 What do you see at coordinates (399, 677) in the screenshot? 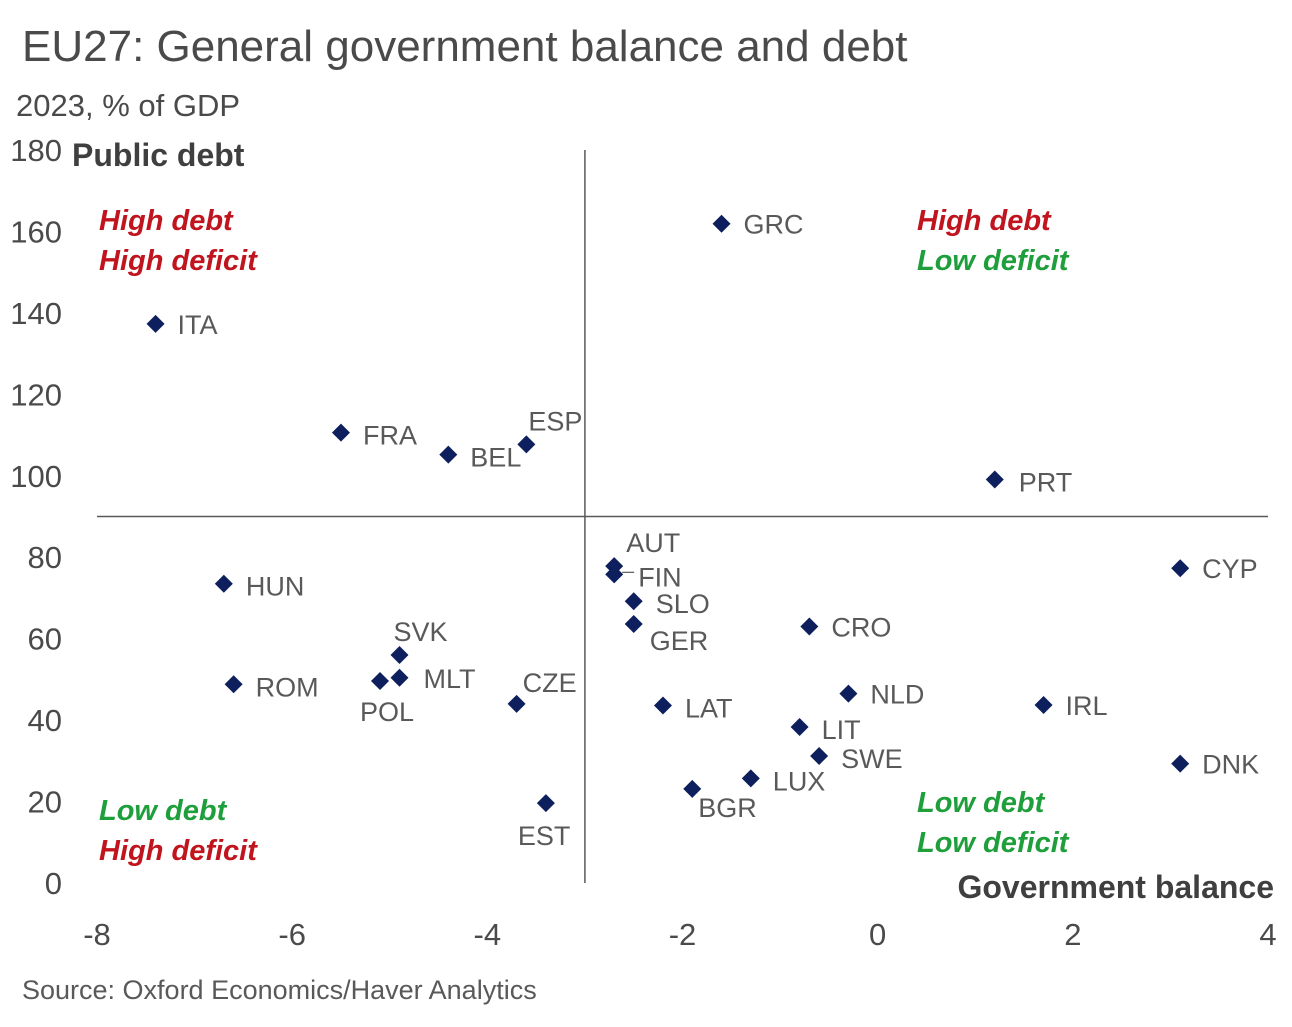
I see `point-marker-mlt` at bounding box center [399, 677].